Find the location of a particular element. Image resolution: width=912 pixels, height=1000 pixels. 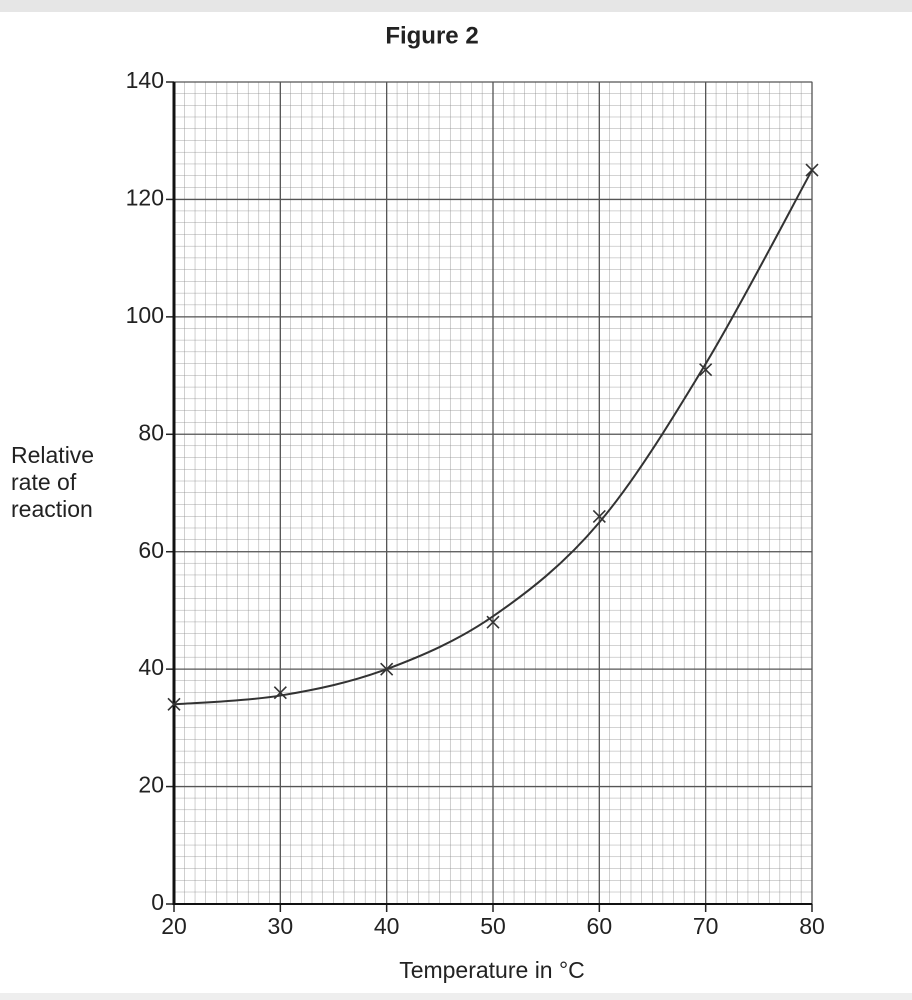

x-tick-label: 70 is located at coordinates (706, 926).